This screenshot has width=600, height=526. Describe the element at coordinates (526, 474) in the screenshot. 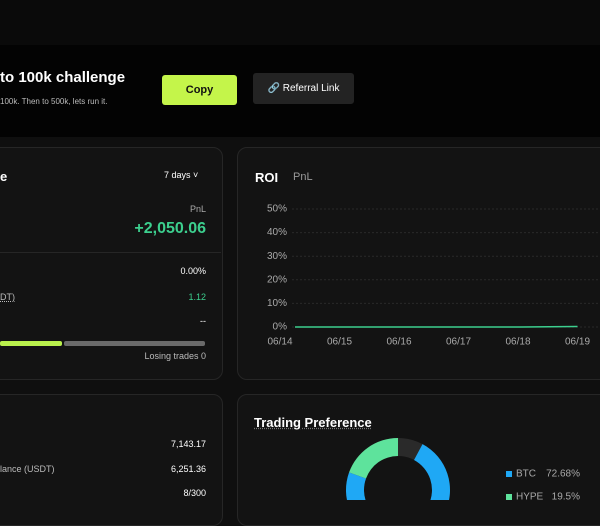

I see `legend-name: BTC` at that location.